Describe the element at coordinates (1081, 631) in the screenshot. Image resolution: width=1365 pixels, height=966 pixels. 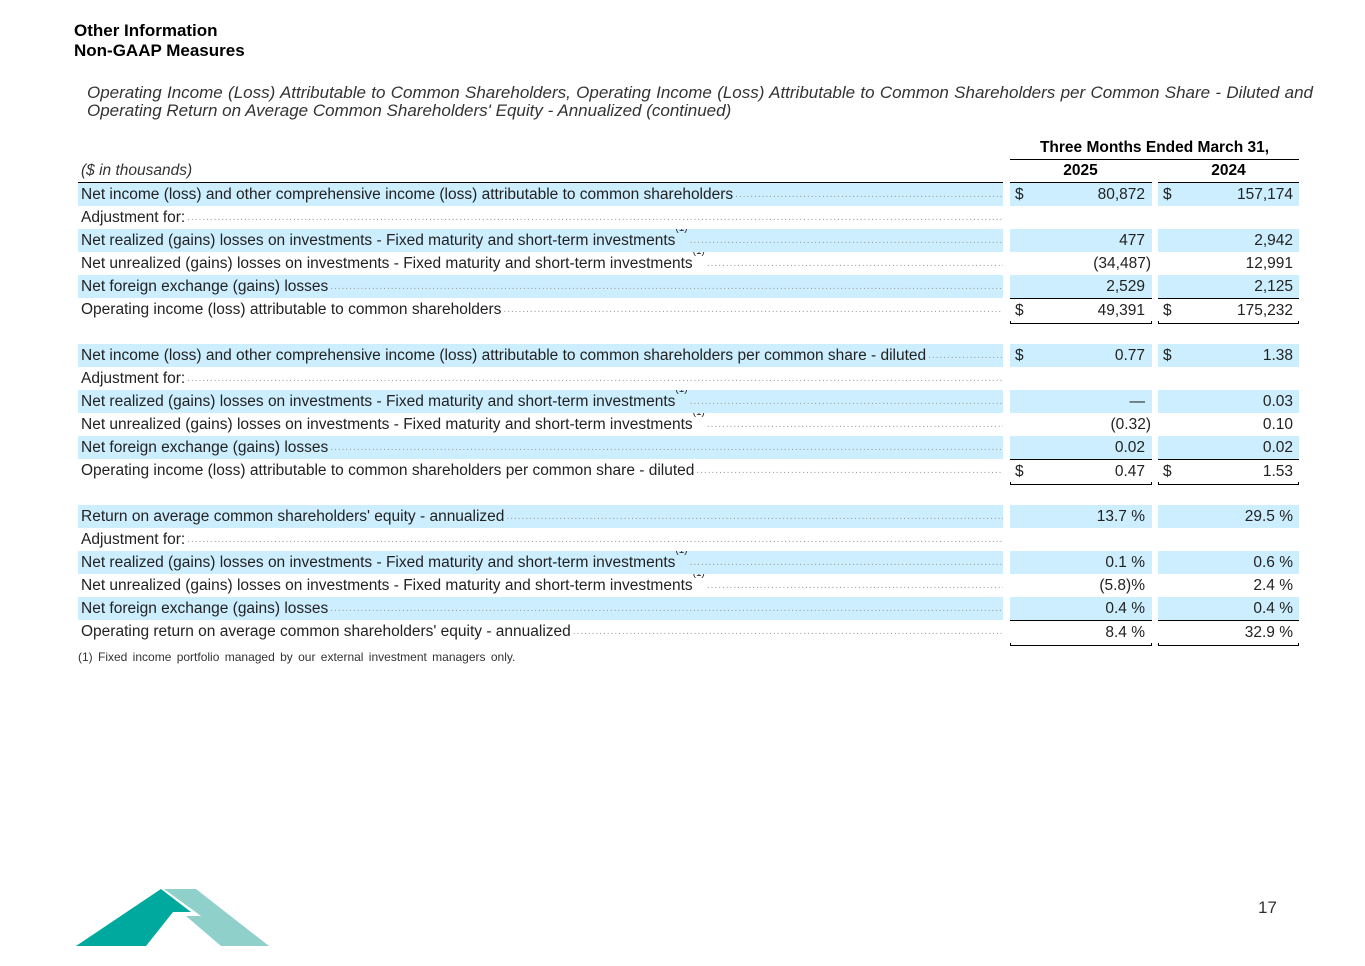
I see `value-cell-2025: 8.4 %` at that location.